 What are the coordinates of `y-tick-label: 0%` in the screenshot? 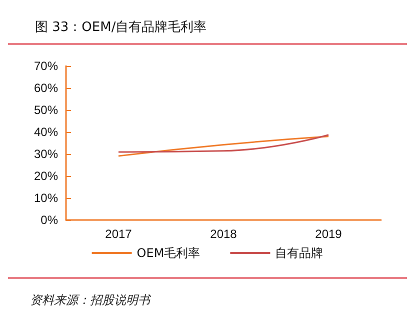 It's located at (49, 220).